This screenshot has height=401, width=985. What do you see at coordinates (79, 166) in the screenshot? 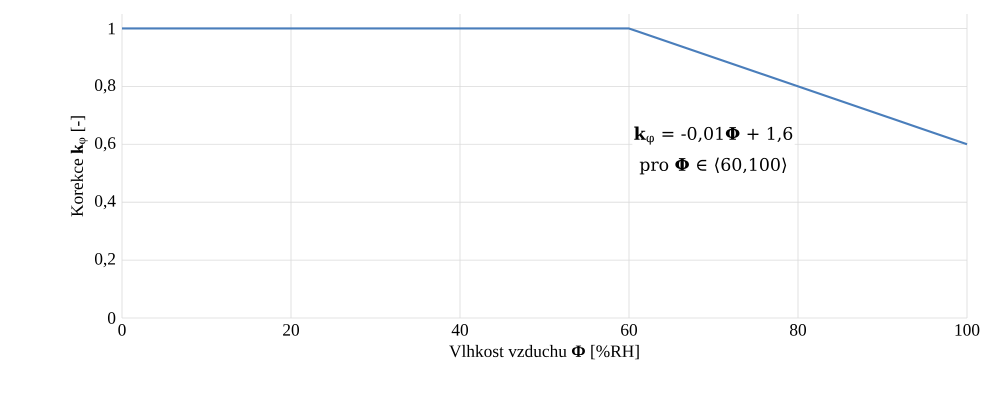
I see `y-axis-title: Korekce k$_{φ}$ [-]` at bounding box center [79, 166].